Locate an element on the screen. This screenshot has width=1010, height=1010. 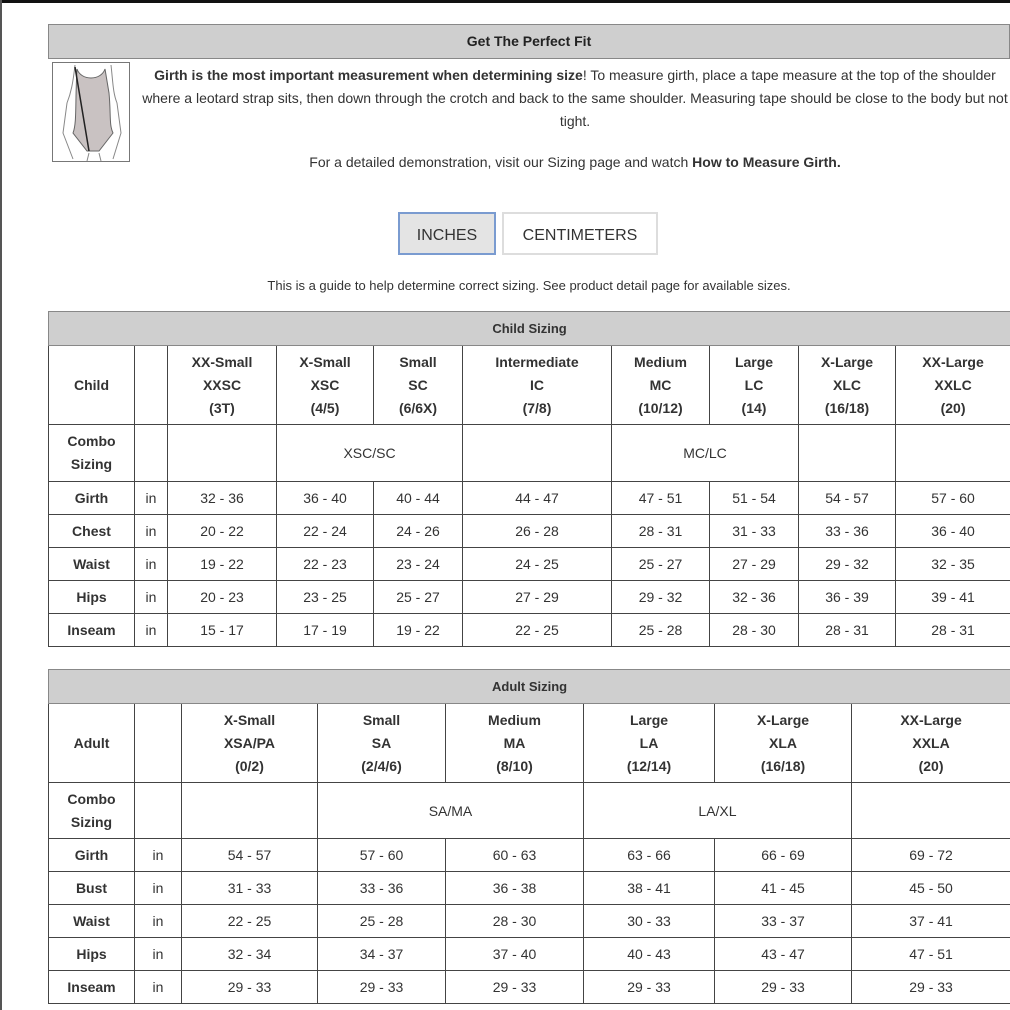
size-header: XX-Large XXLA (20) is located at coordinates (930, 743).